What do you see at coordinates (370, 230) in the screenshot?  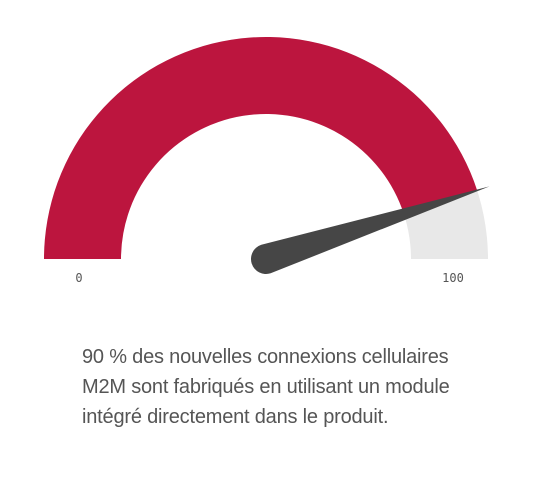 I see `gauge-needle` at bounding box center [370, 230].